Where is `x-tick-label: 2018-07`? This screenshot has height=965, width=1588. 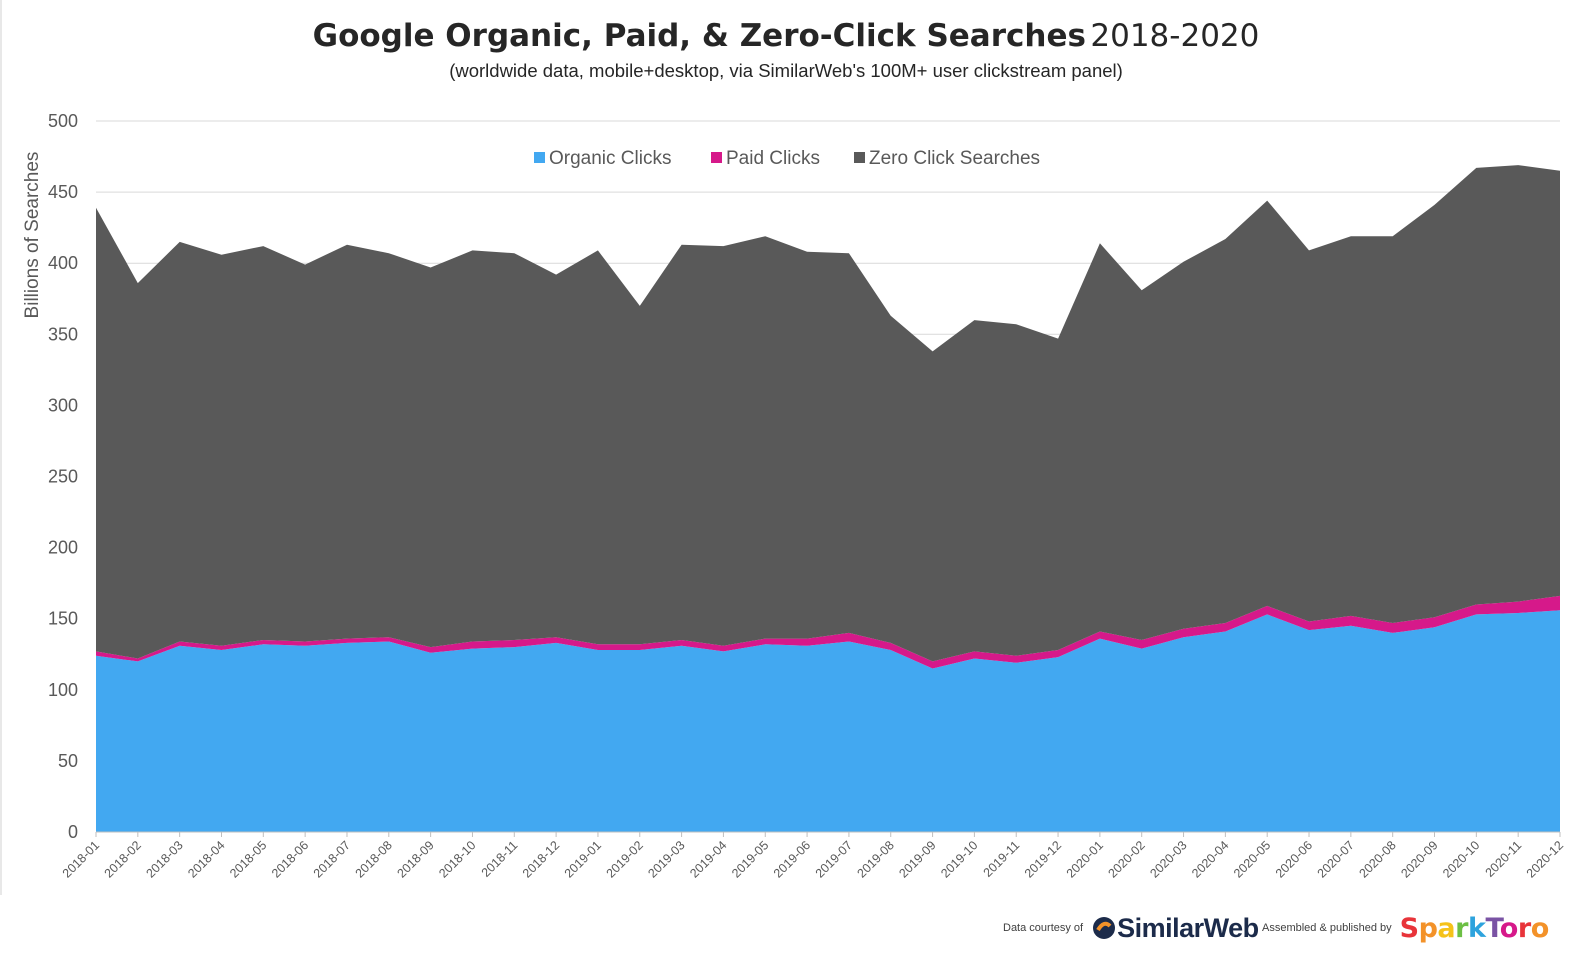
x-tick-label: 2018-07 is located at coordinates (332, 859).